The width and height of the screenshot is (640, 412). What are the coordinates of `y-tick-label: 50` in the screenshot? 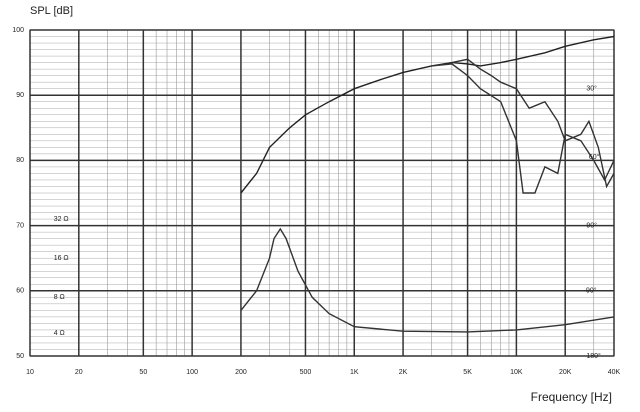 It's located at (20, 356).